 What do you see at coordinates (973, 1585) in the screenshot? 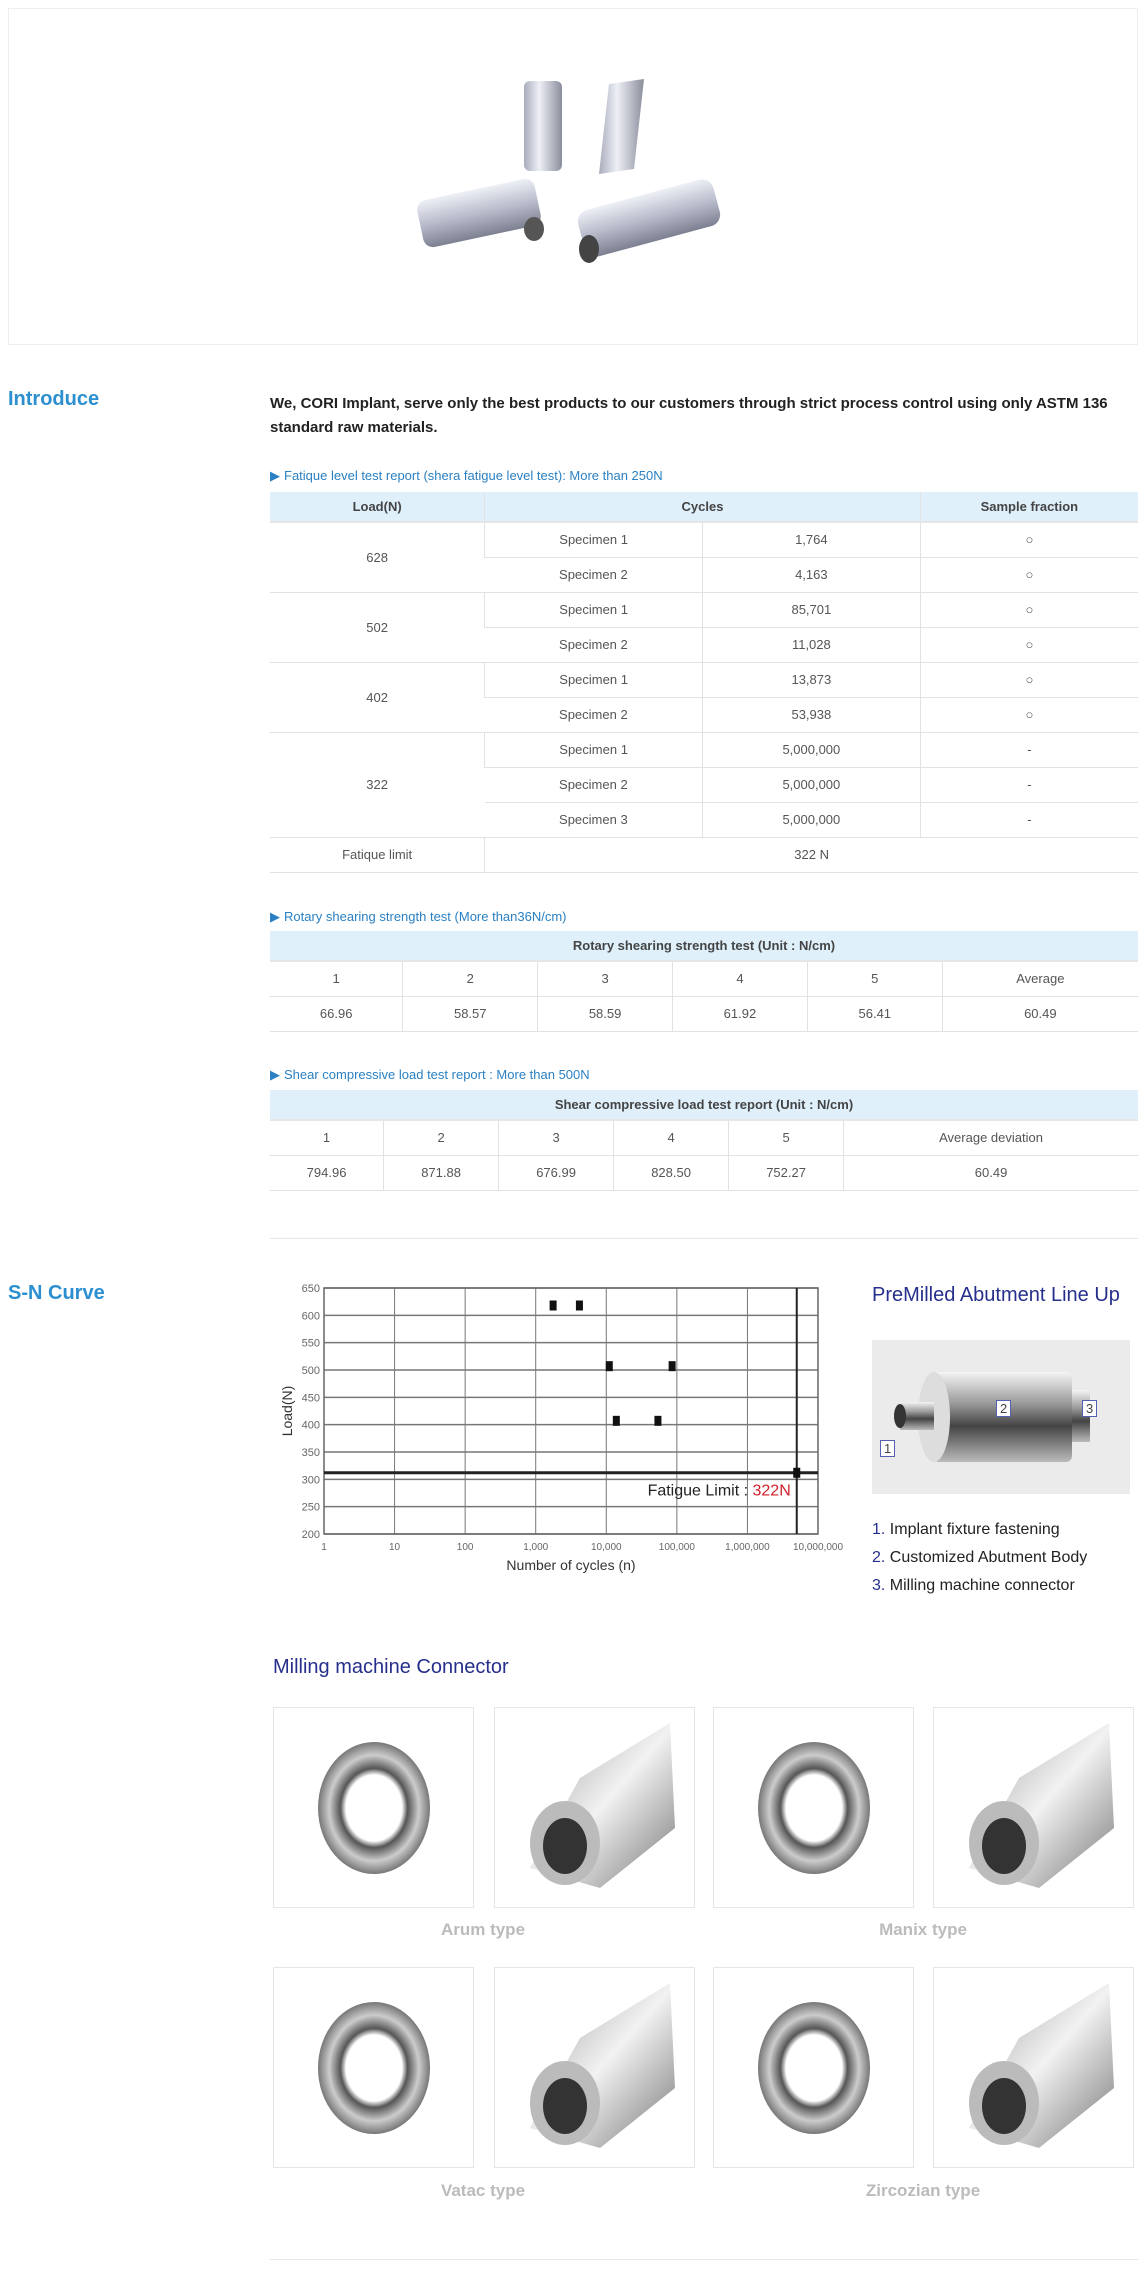
I see `list-item: 3. Milling machine connector` at bounding box center [973, 1585].